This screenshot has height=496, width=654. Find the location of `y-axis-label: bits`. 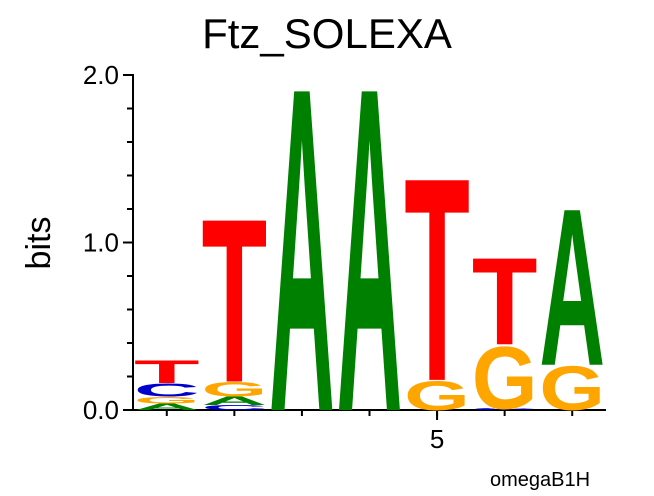

y-axis-label: bits is located at coordinates (39, 243).